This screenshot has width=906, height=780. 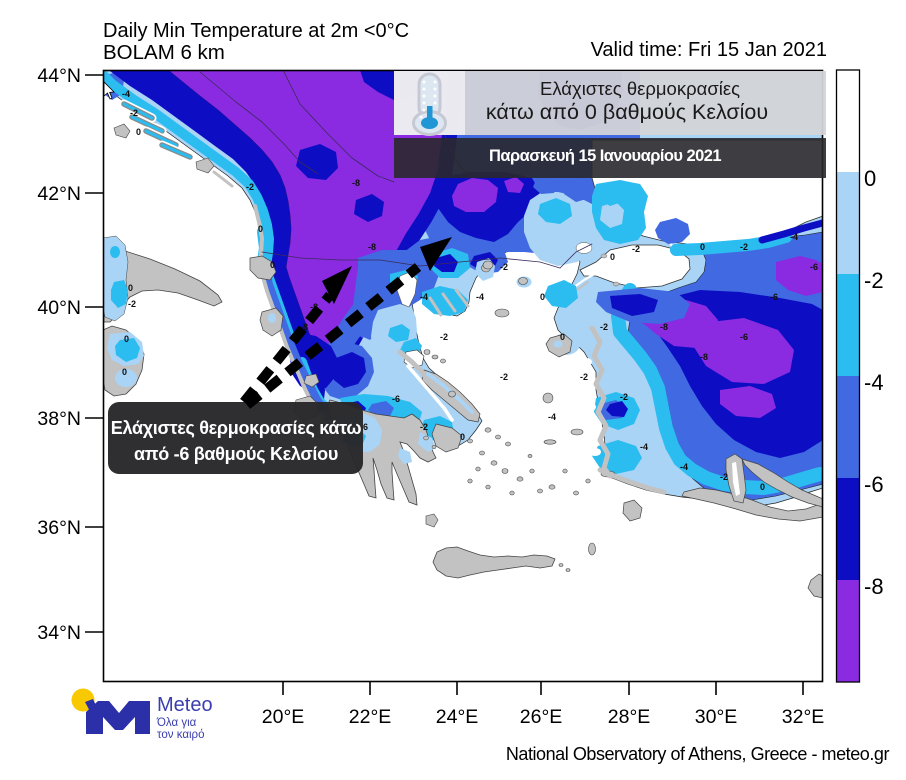 I want to click on svg-text: Meteo, so click(x=185, y=705).